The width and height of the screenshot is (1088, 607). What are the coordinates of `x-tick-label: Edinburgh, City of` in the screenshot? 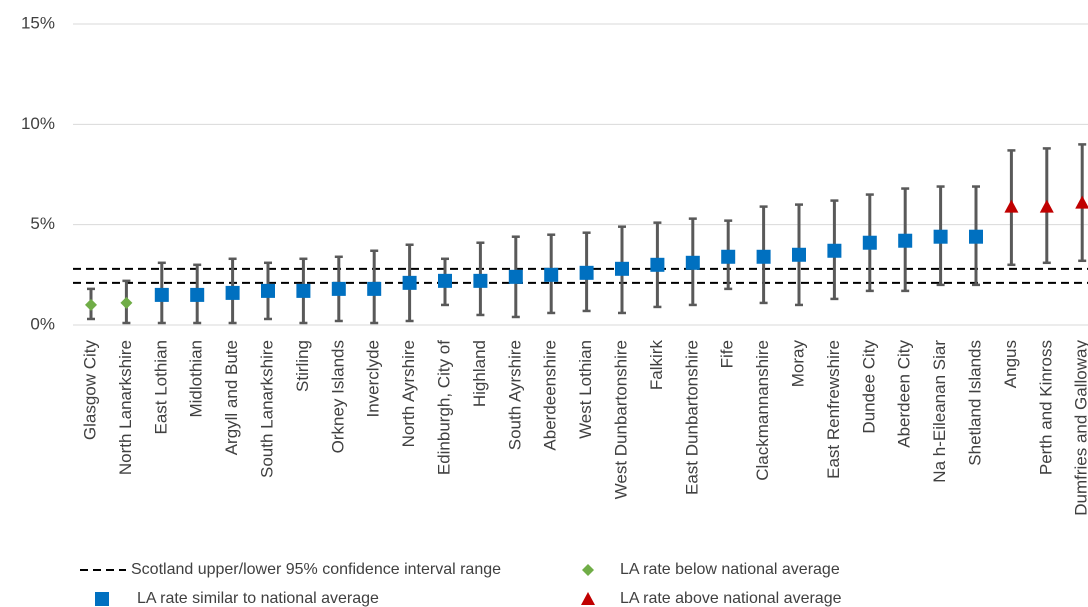 It's located at (443, 407).